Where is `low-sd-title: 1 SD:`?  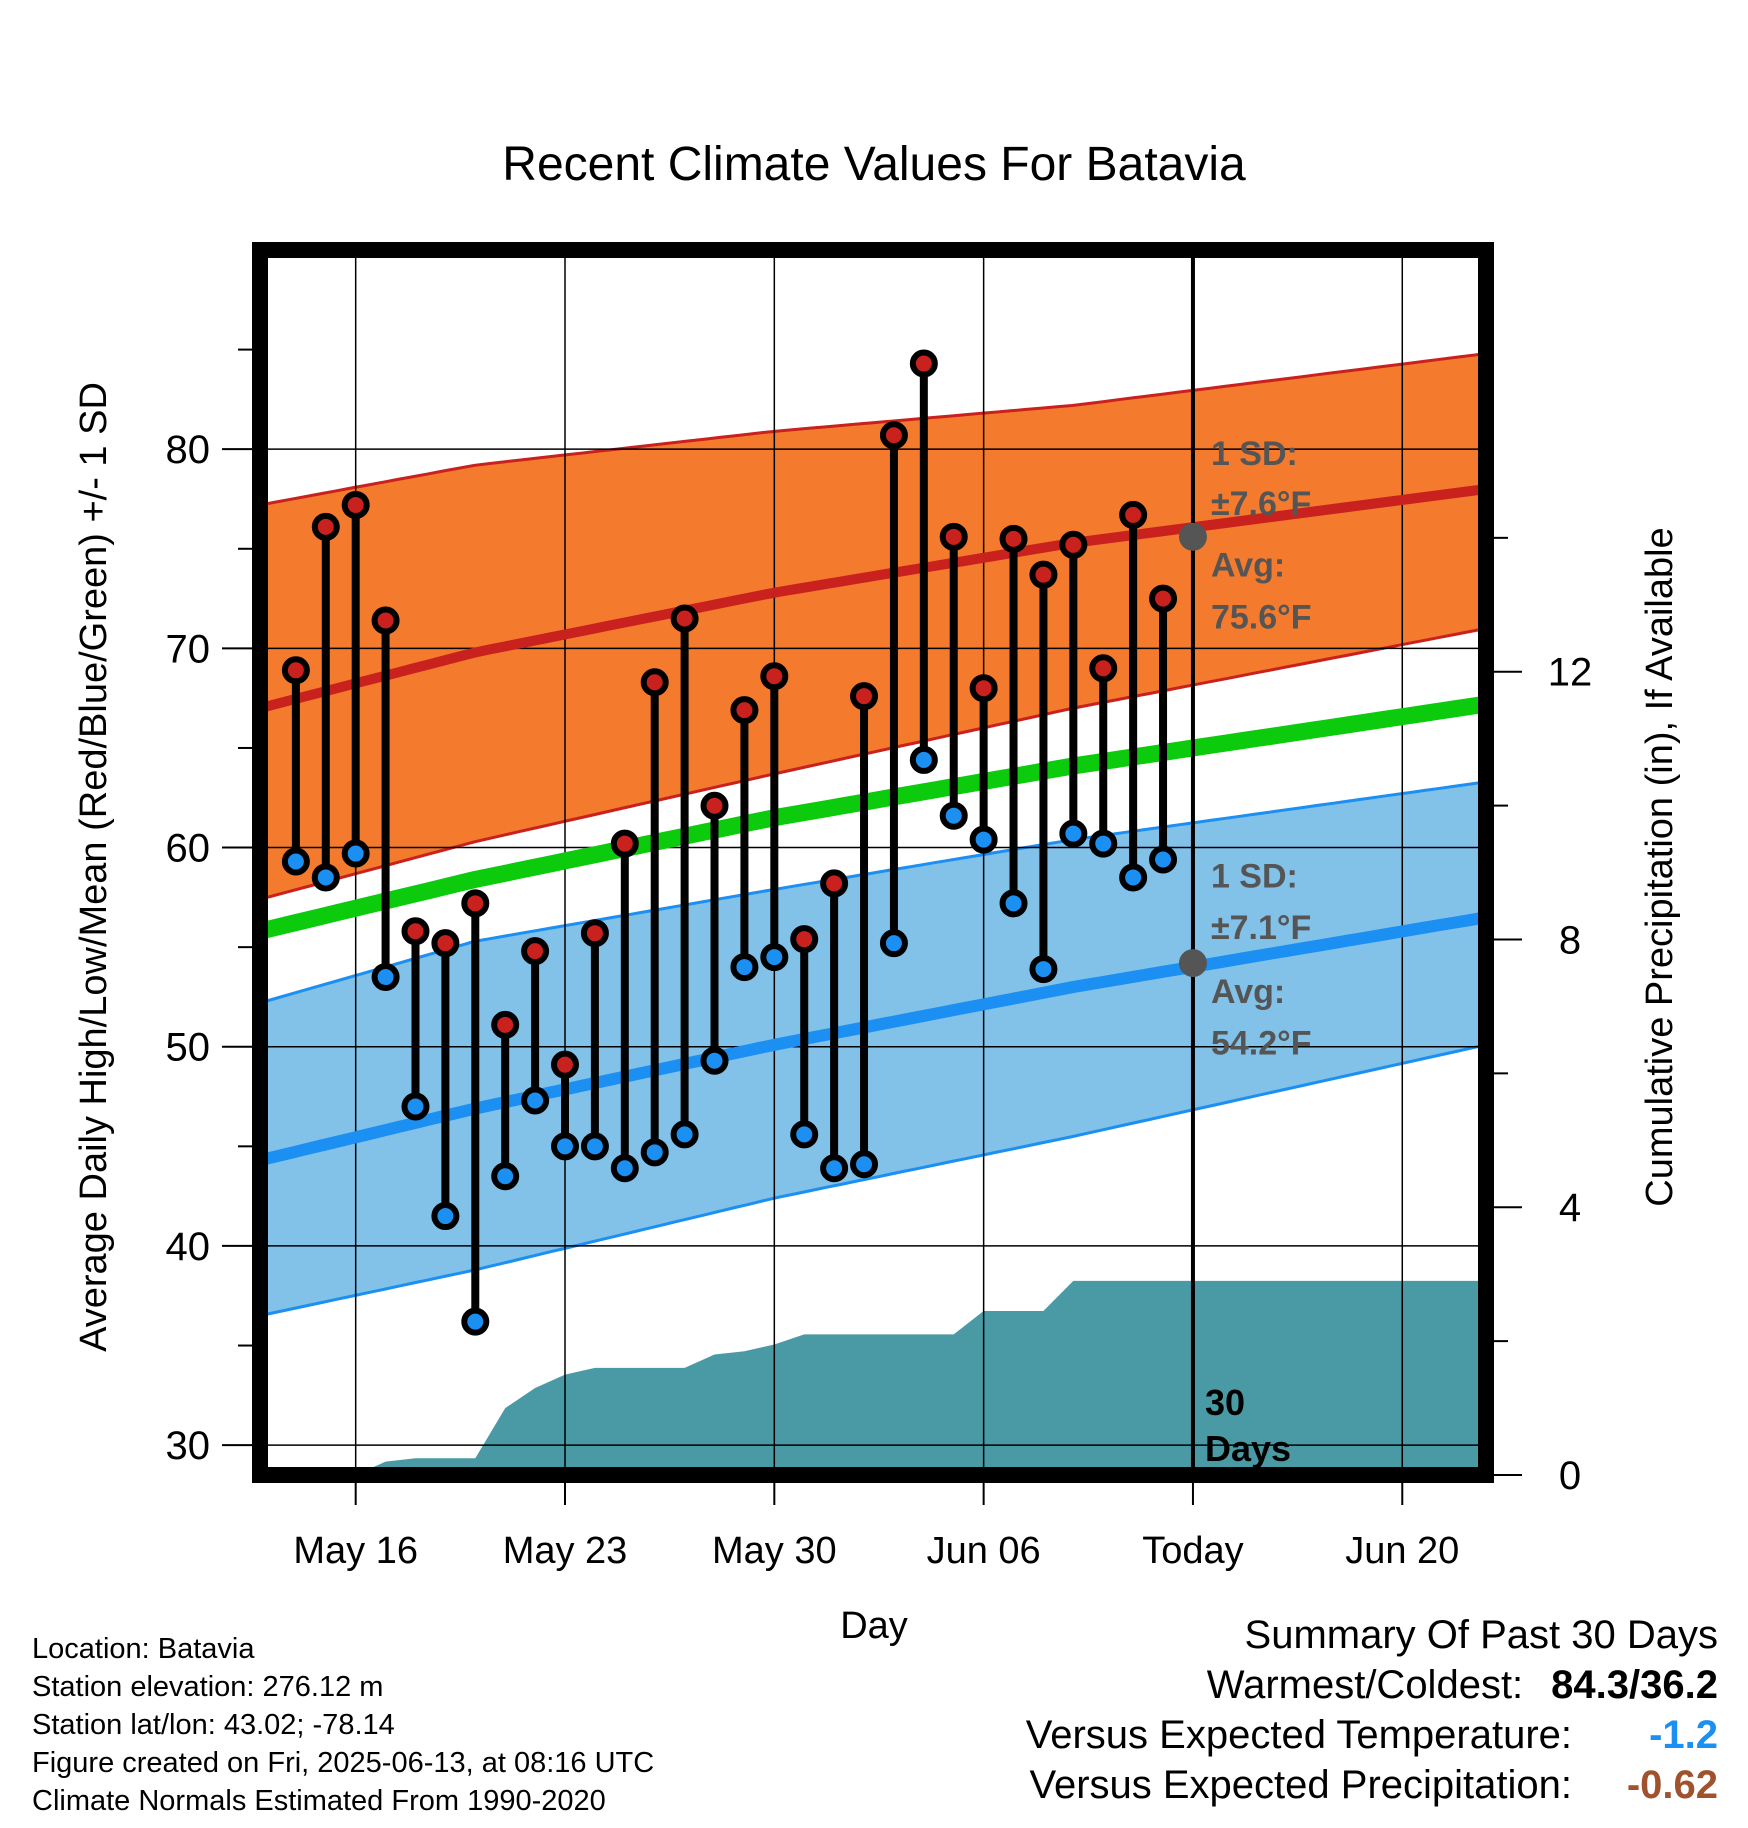
low-sd-title: 1 SD: is located at coordinates (1254, 876).